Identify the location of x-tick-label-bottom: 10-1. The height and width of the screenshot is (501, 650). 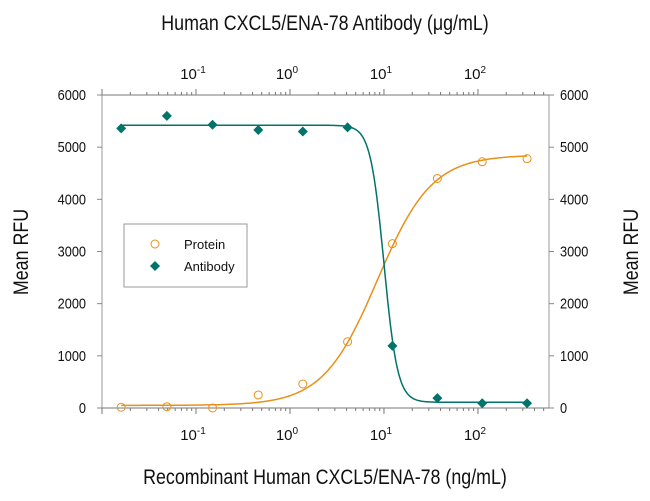
(193, 435).